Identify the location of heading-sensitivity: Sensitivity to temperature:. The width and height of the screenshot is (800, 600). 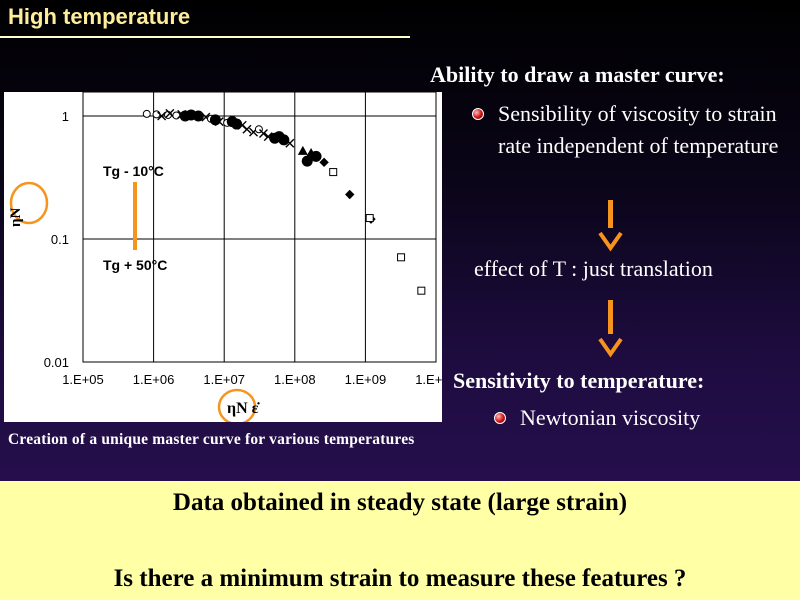
(579, 380).